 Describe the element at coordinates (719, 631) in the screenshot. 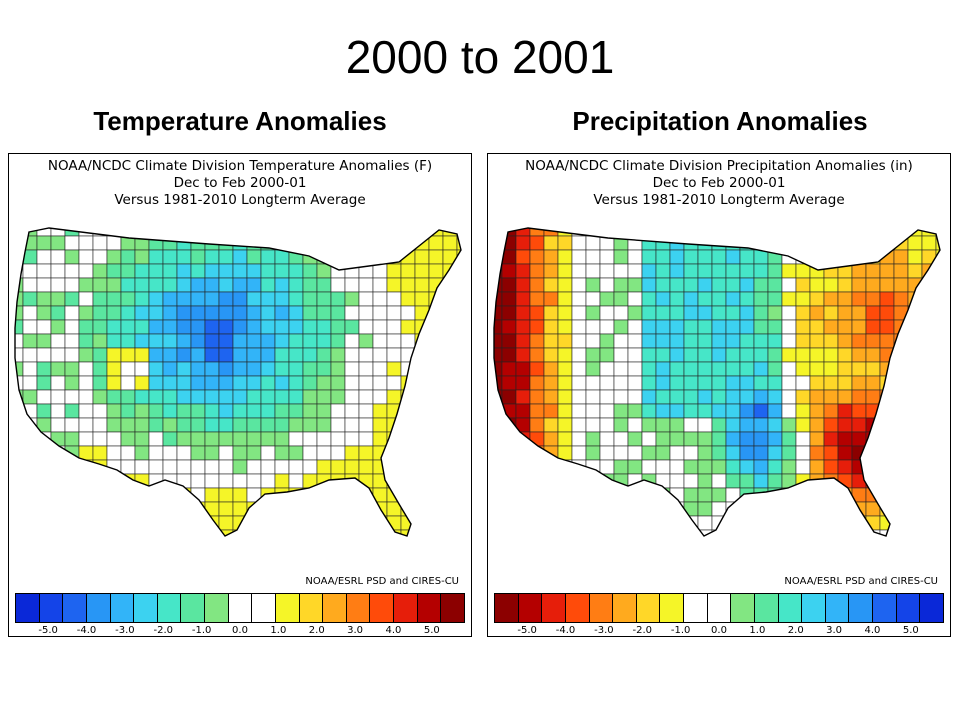

I see `precipitation-colorbar-ticks: -5.0 -4.0 -3.0 -2.0 -1.0 0.0 1.0 2.0 3.0 4.0 5.0` at that location.